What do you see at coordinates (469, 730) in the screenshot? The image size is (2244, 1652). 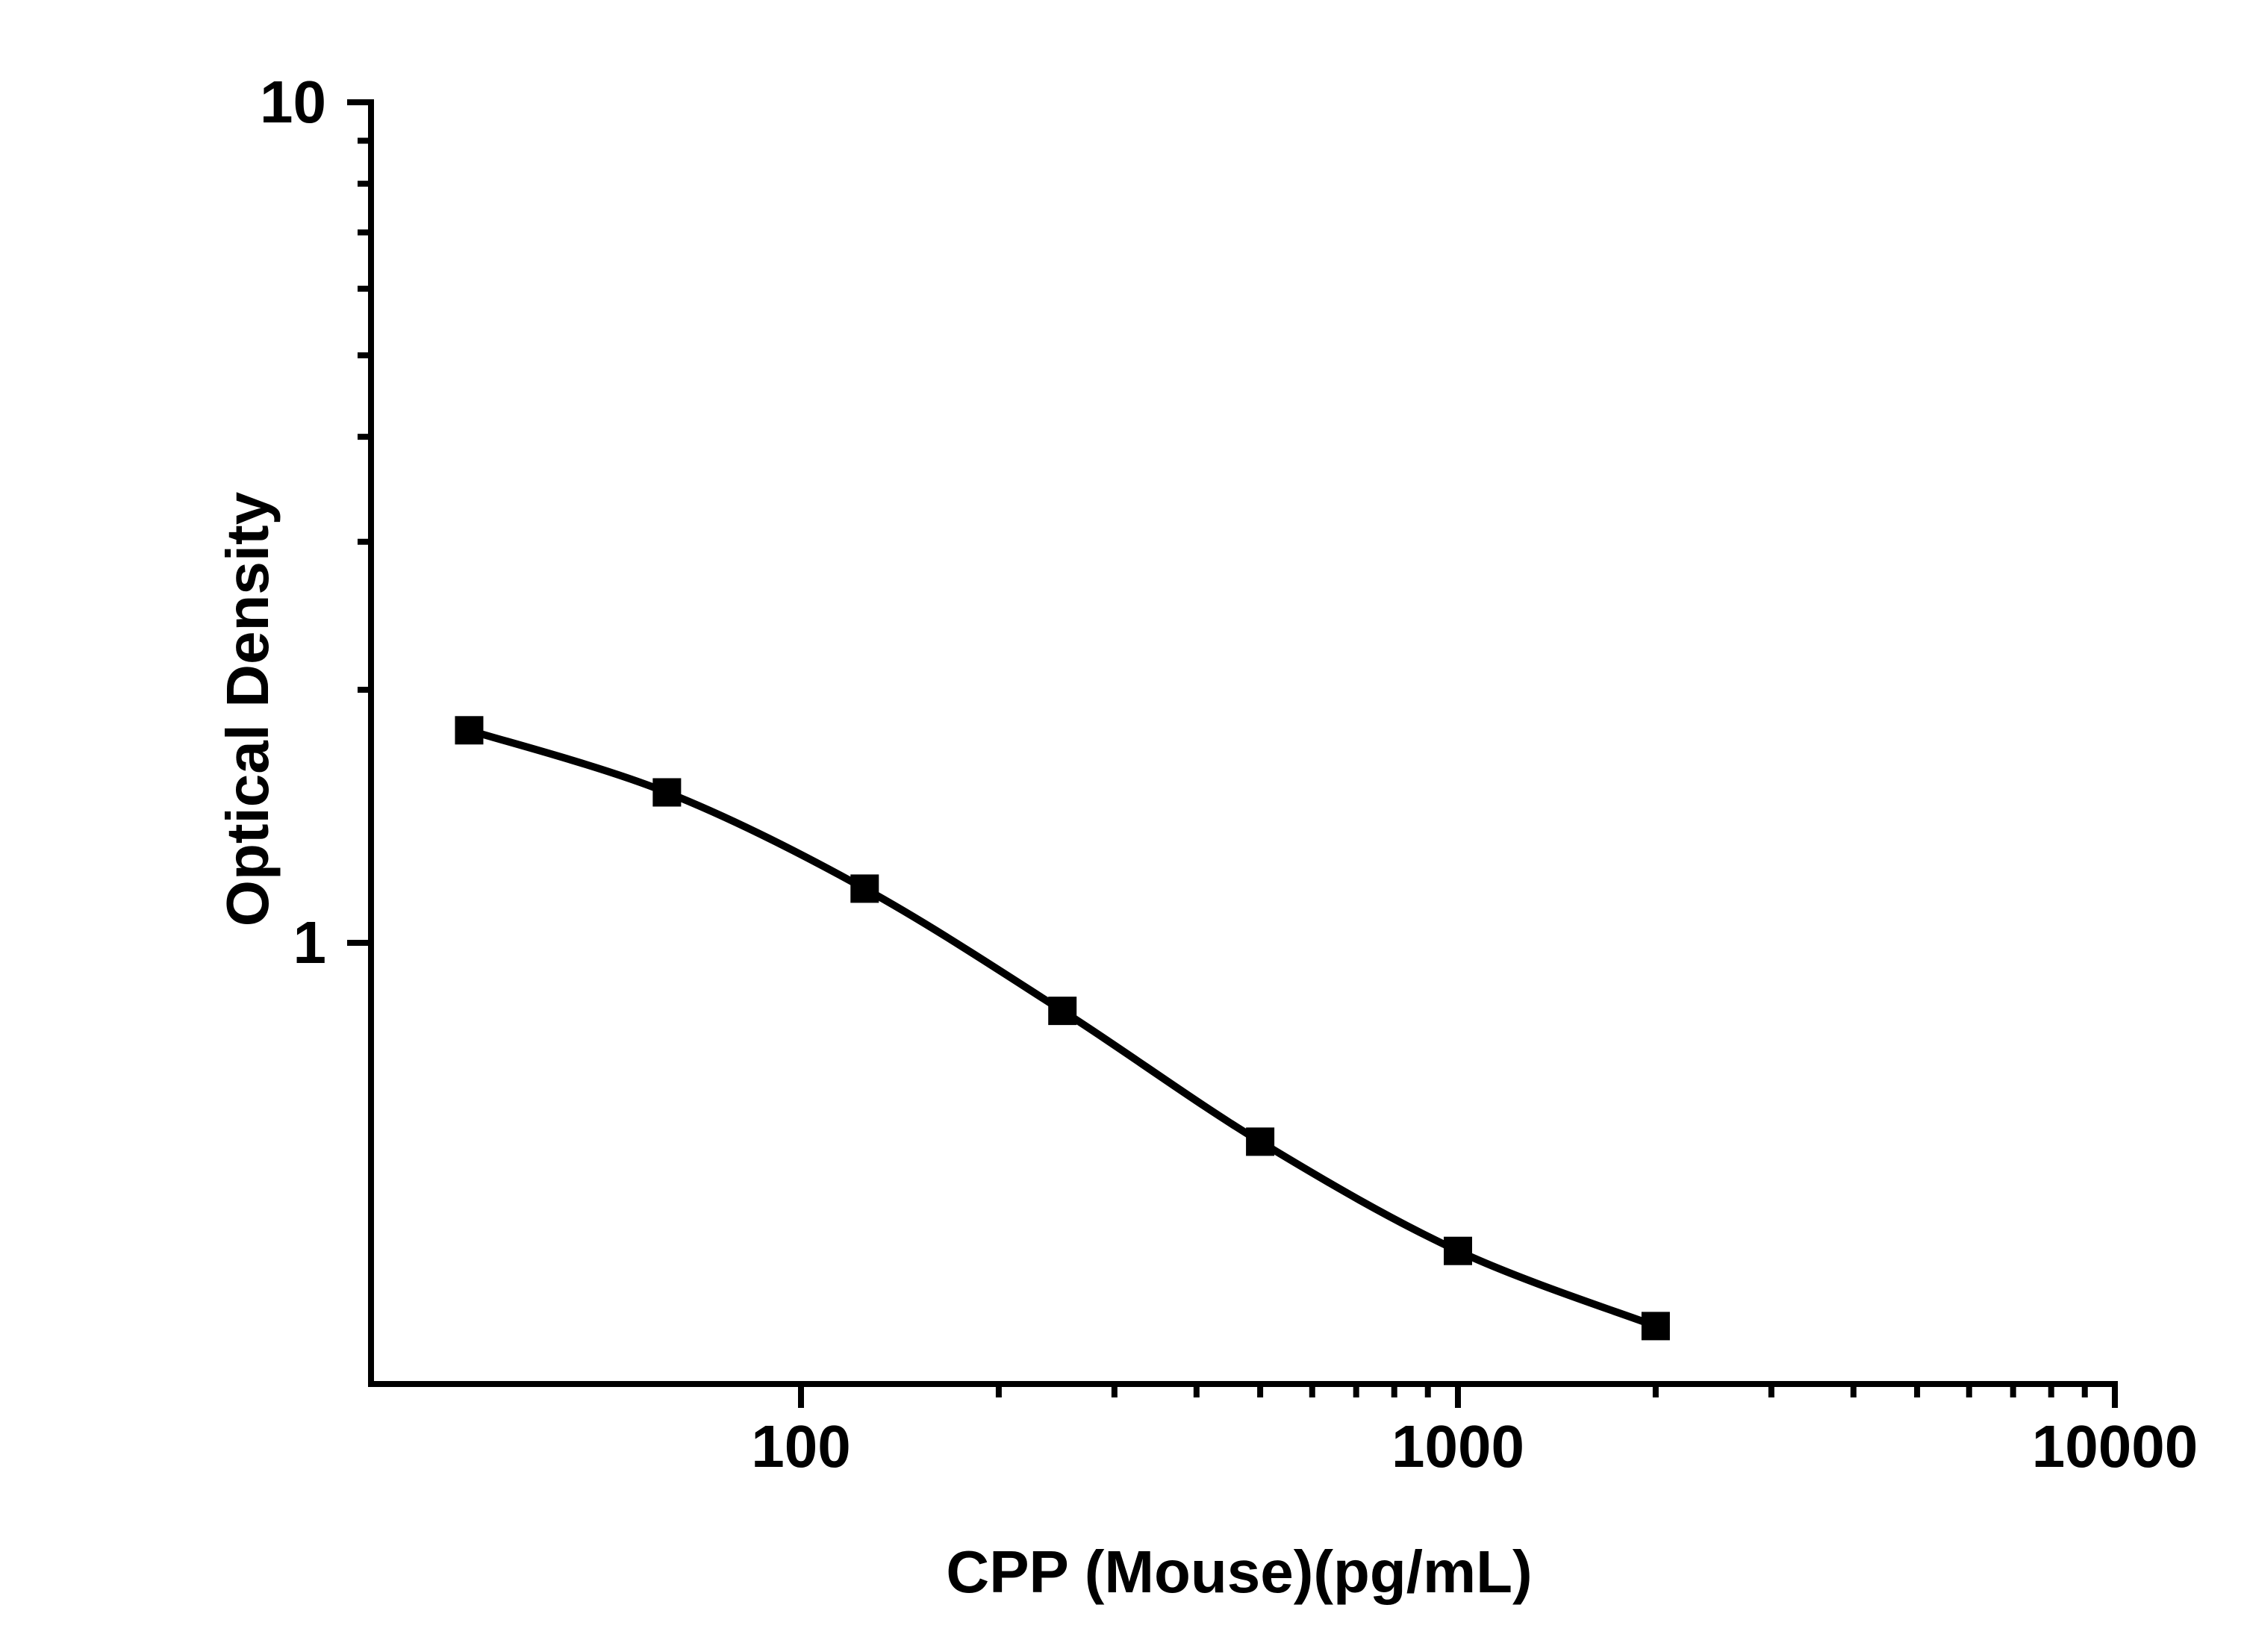 I see `data-point-marker-31.25` at bounding box center [469, 730].